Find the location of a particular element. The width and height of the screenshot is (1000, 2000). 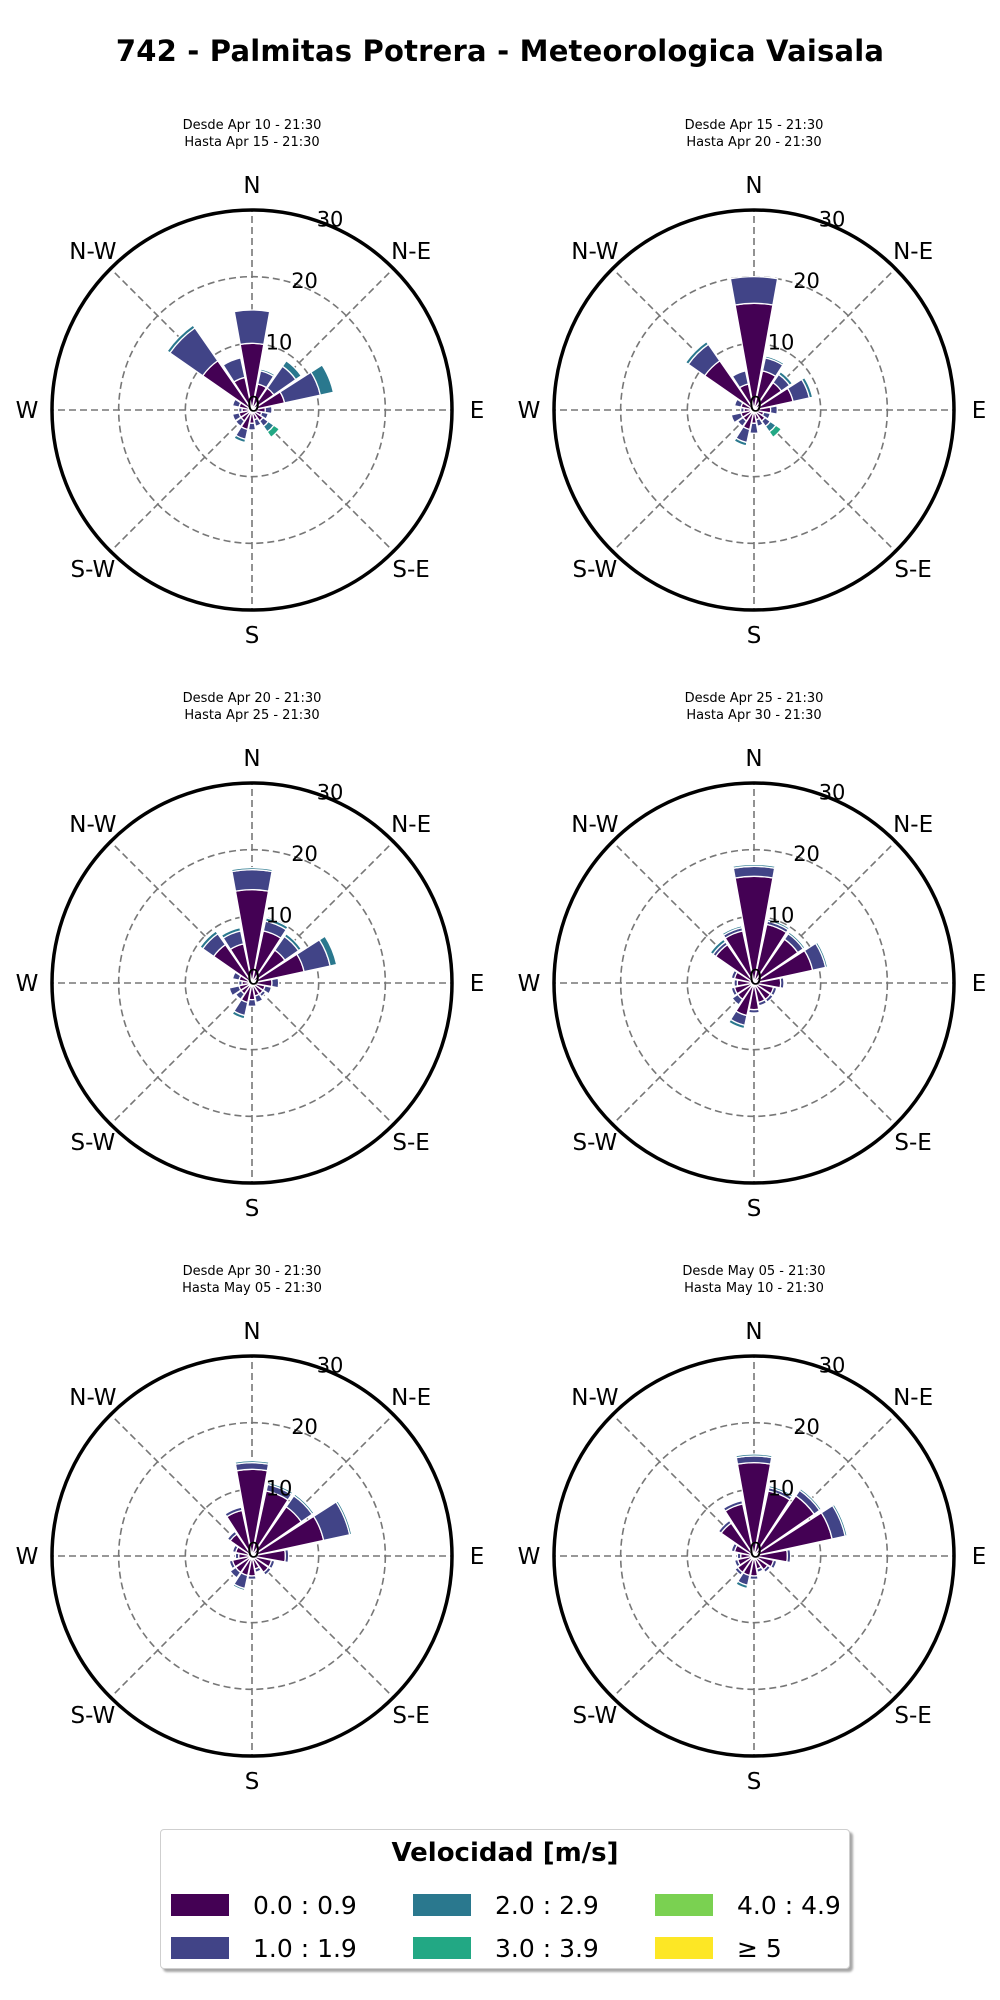

windrose-3-subtitle-line-1: Desde Apr 20 - 21:30 is located at coordinates (252, 698).